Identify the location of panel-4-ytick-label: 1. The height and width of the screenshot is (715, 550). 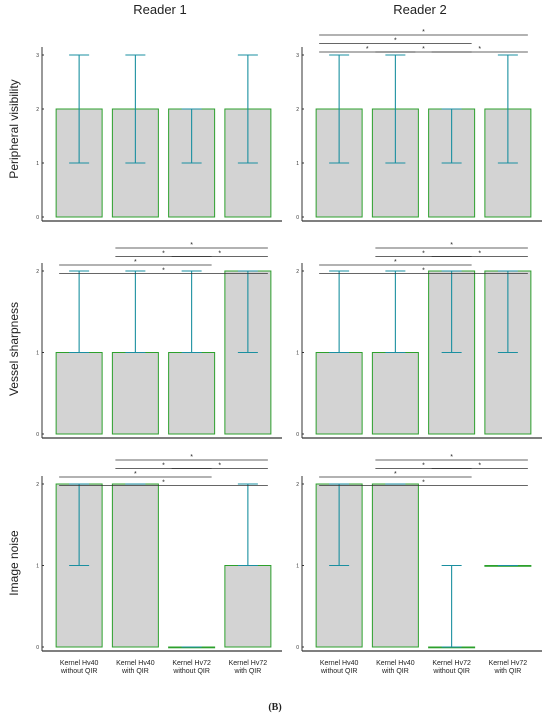
(297, 354).